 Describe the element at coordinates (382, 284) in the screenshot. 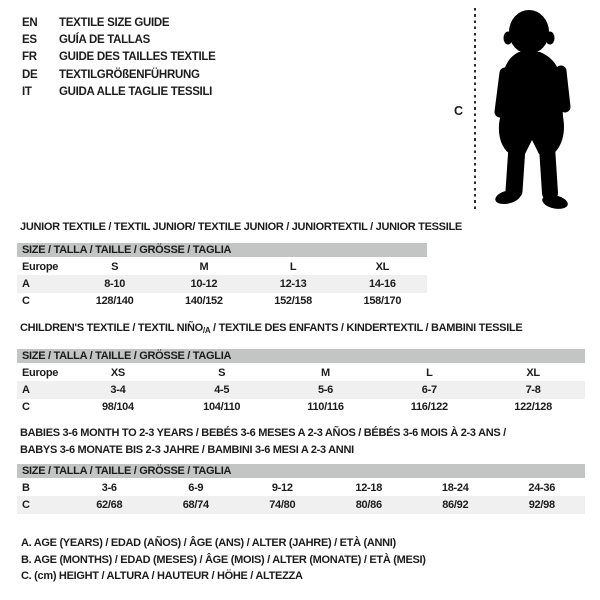

I see `size-cell: 14-16` at that location.